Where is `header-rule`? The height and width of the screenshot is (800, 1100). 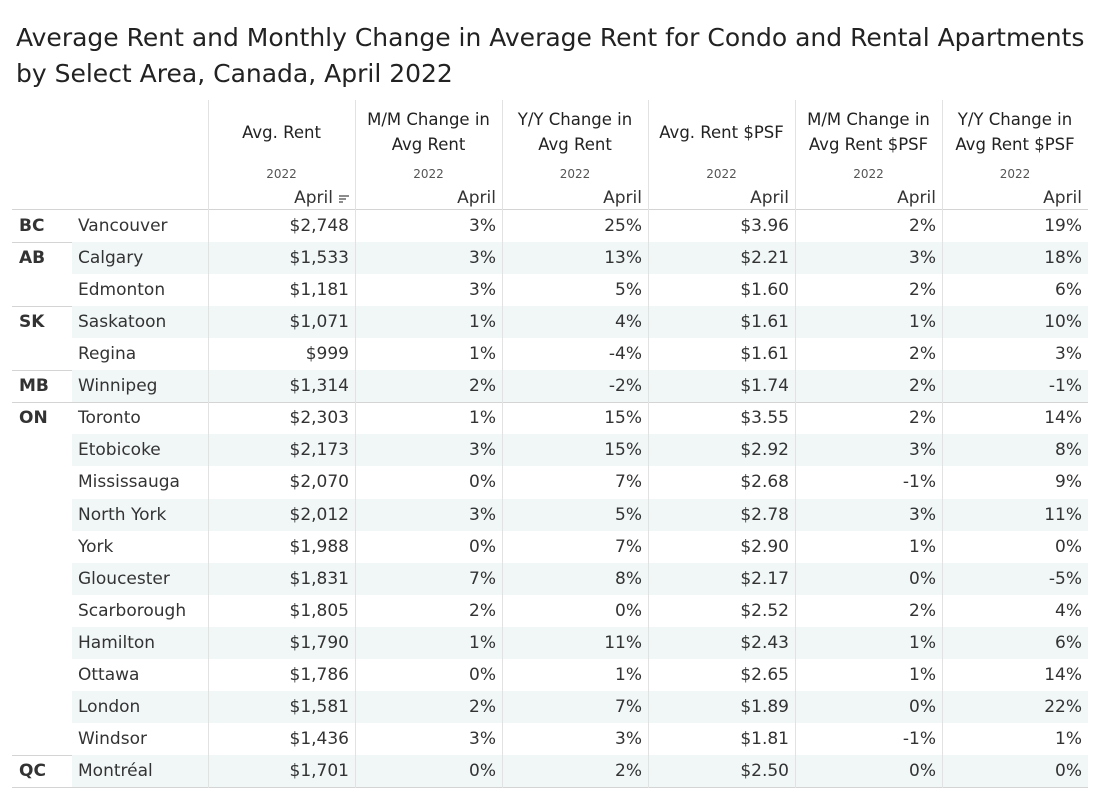 header-rule is located at coordinates (550, 209).